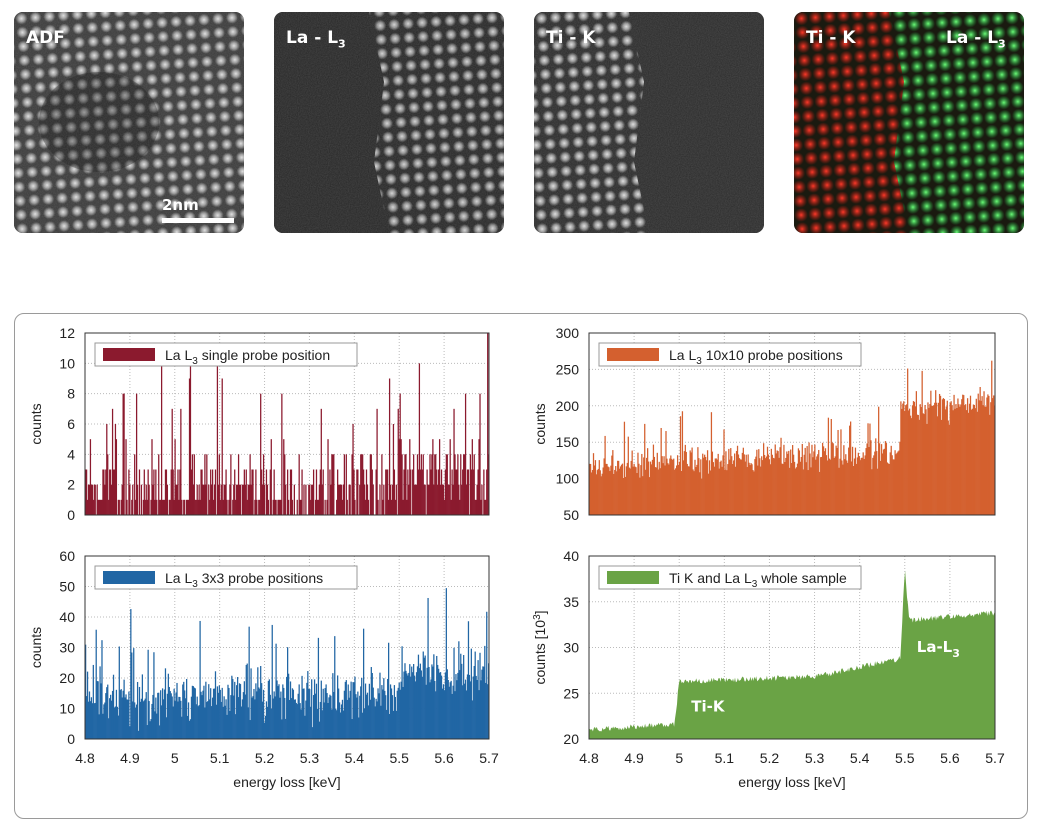 Image resolution: width=1037 pixels, height=829 pixels. Describe the element at coordinates (67, 587) in the screenshot. I see `y-tick-label: 50` at that location.